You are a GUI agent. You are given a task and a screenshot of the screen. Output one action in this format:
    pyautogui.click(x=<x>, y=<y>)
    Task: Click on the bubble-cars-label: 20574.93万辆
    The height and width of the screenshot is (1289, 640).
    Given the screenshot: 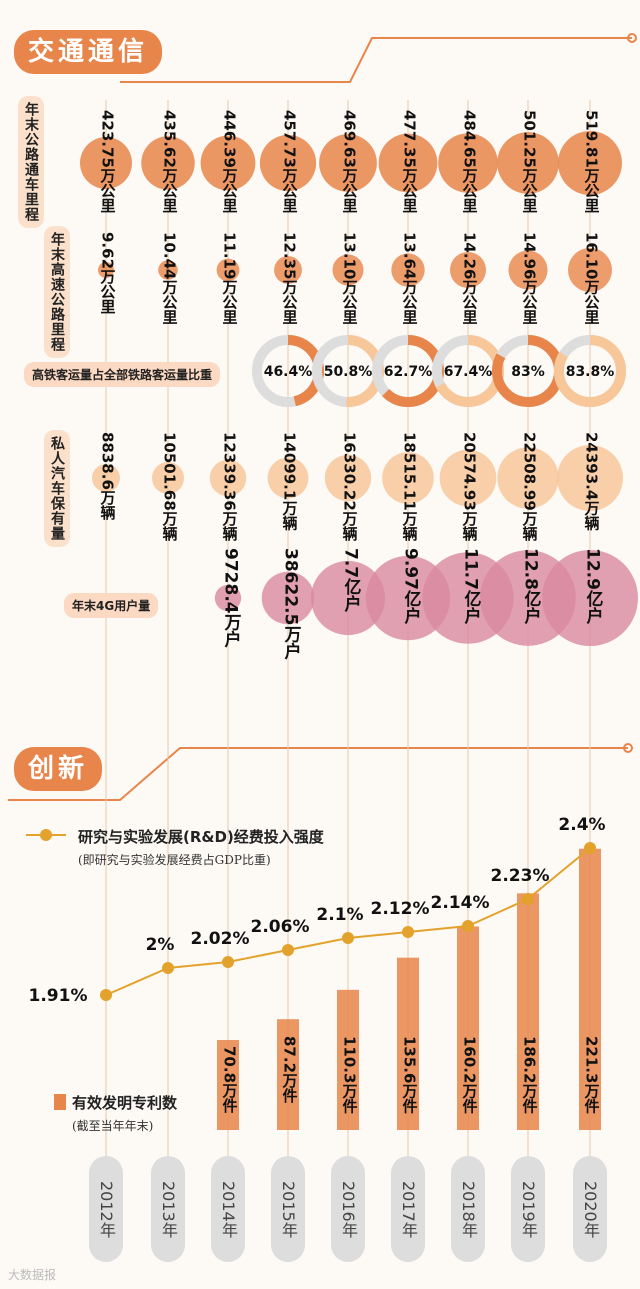 What is the action you would take?
    pyautogui.click(x=469, y=486)
    